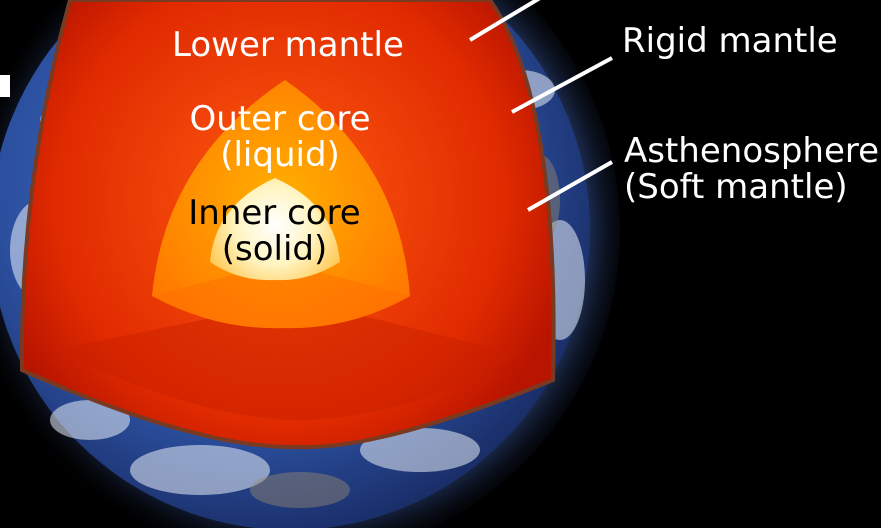 The image size is (881, 528). I want to click on asthenosphere-name: Asthenosphere, so click(752, 151).